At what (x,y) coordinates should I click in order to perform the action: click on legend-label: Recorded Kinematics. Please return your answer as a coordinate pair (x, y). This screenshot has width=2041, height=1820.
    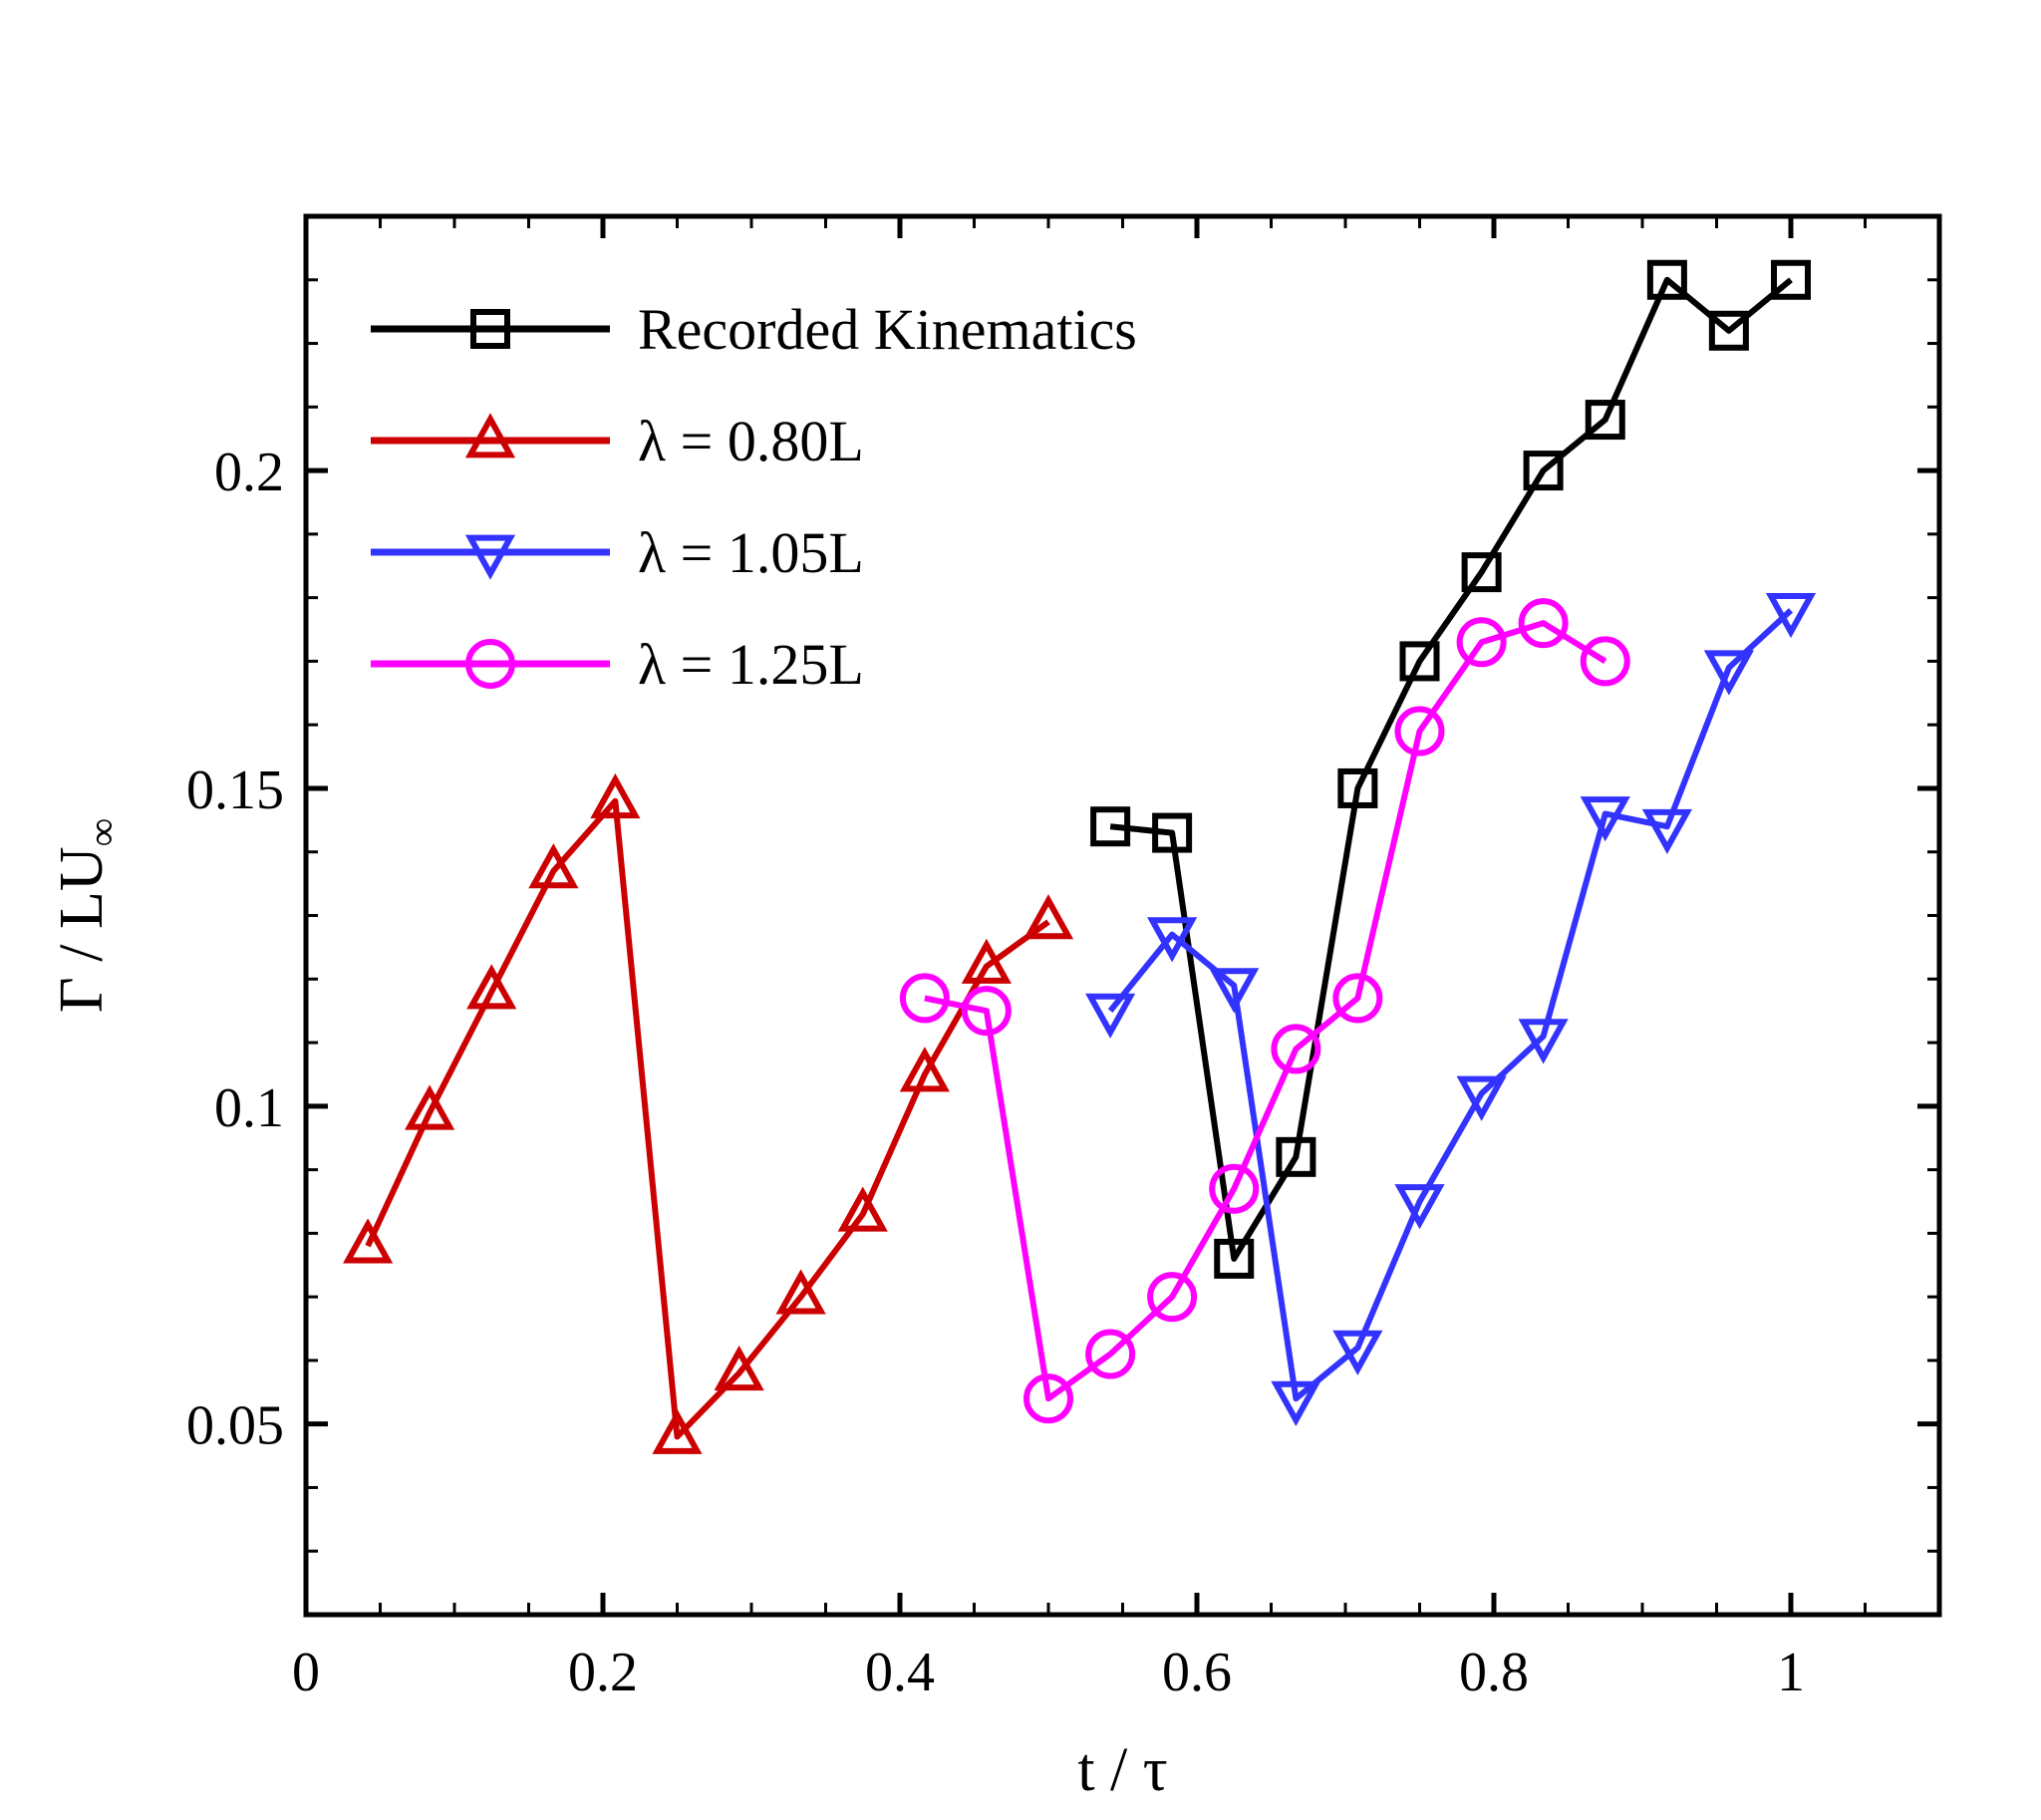
    Looking at the image, I should click on (887, 329).